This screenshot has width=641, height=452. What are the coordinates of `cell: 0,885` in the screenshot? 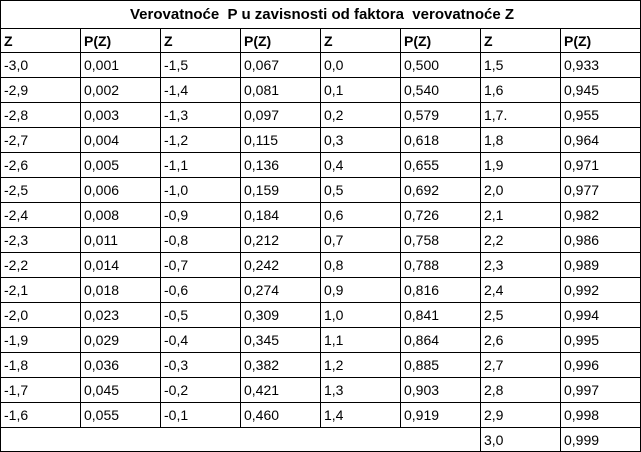 It's located at (440, 365).